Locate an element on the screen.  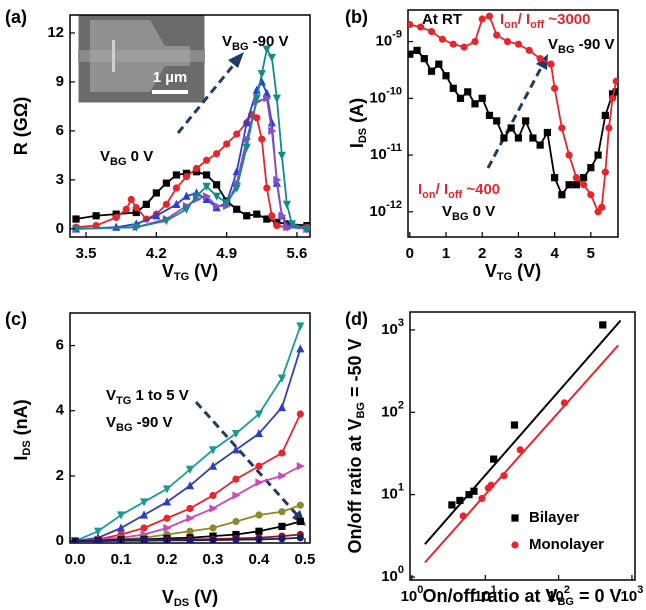
x-axis-title: VDS (V) is located at coordinates (190, 598).